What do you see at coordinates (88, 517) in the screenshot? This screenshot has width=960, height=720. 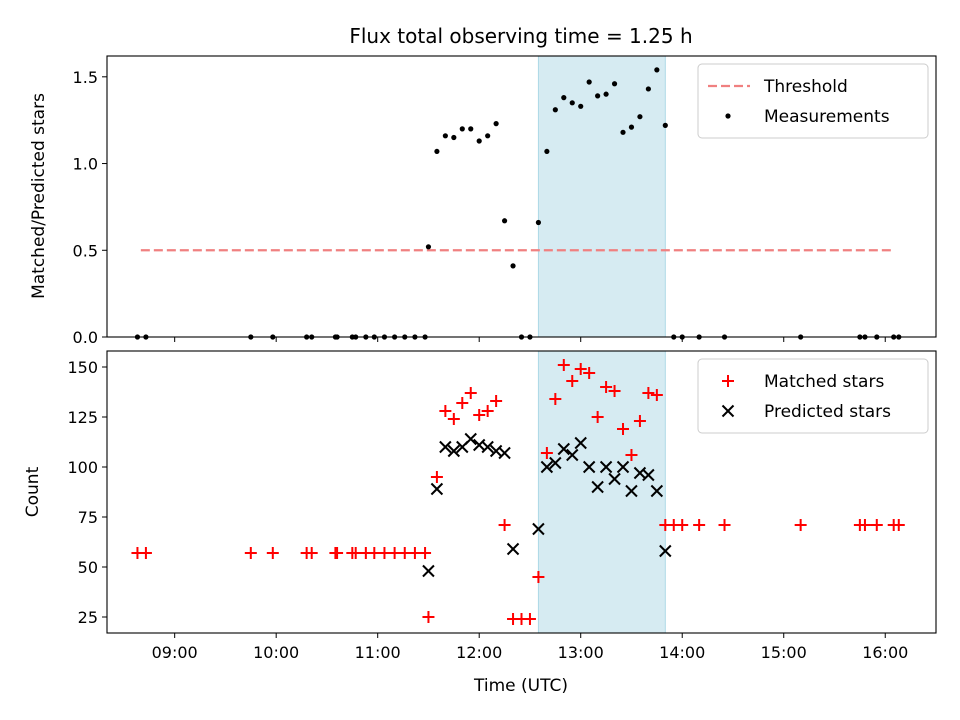 I see `bottom-y-tick-label: 75` at bounding box center [88, 517].